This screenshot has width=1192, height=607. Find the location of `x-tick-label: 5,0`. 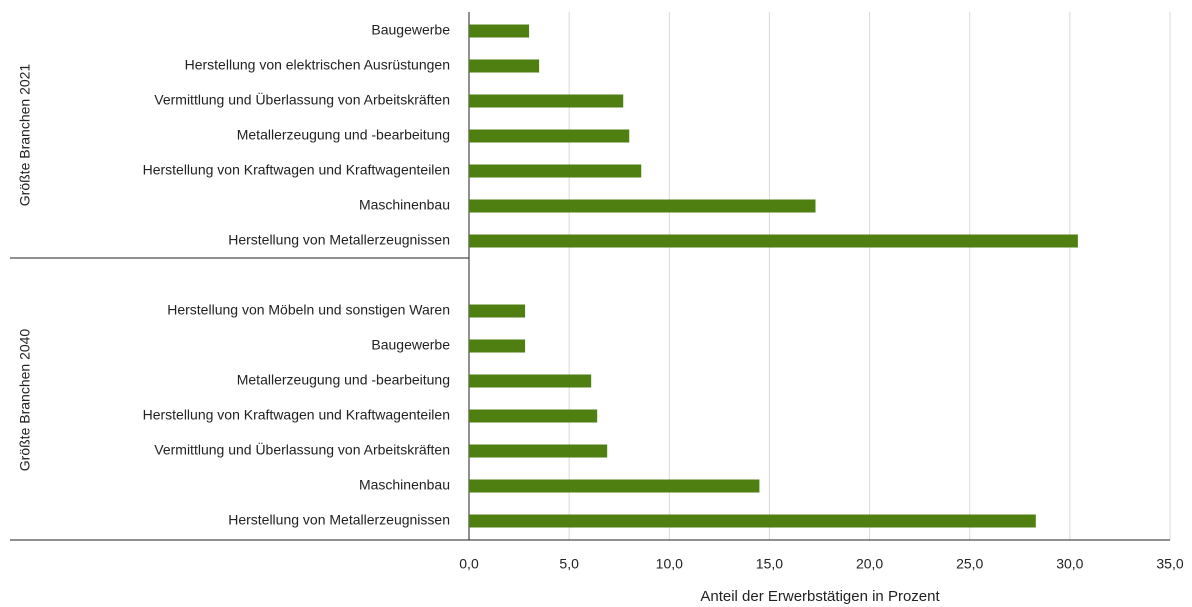

x-tick-label: 5,0 is located at coordinates (569, 564).